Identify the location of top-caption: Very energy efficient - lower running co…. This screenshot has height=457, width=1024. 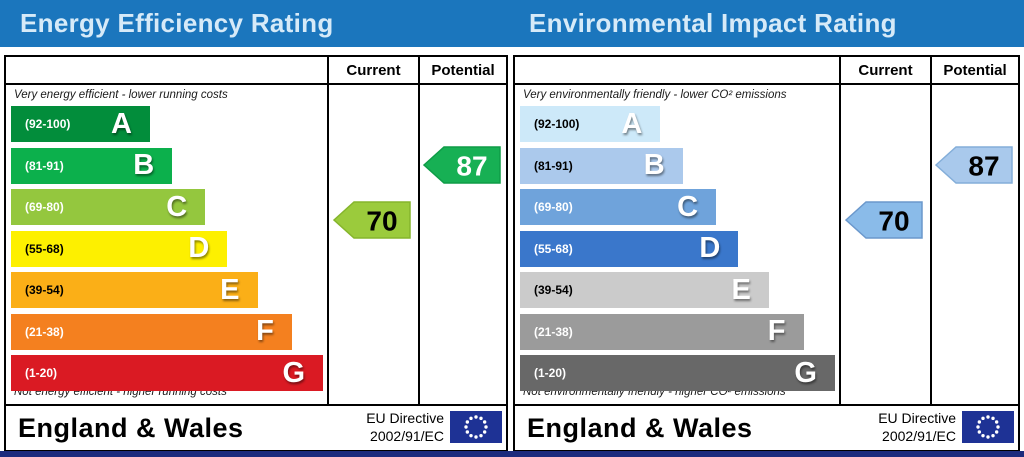
(121, 95).